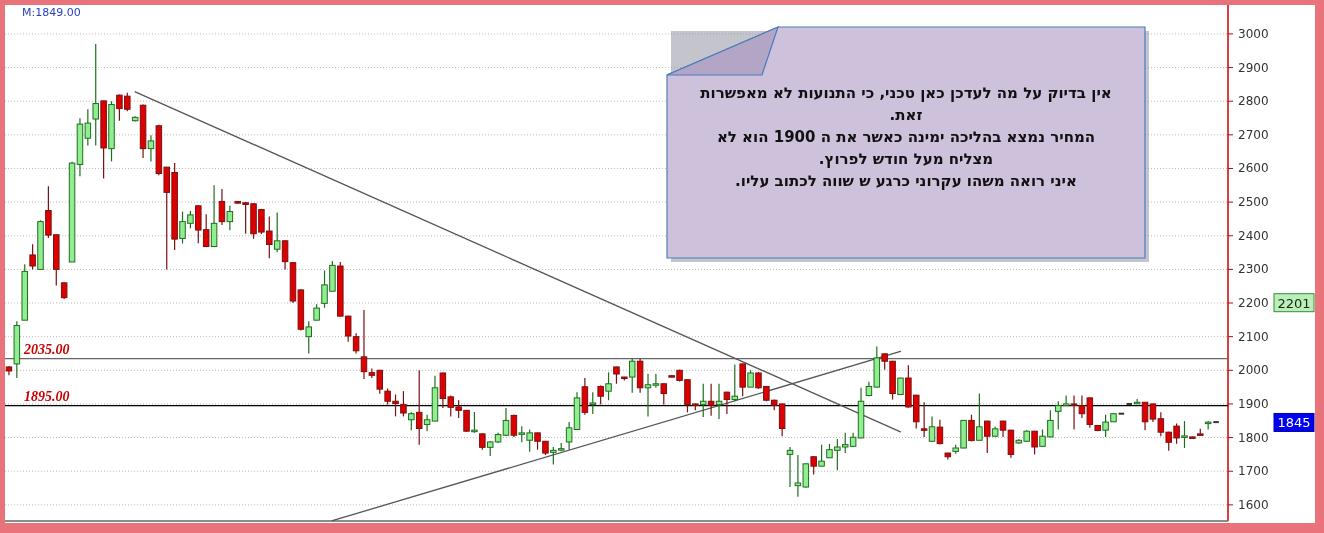 The width and height of the screenshot is (1324, 533). Describe the element at coordinates (46, 349) in the screenshot. I see `ref-line-label: 2035.00` at that location.